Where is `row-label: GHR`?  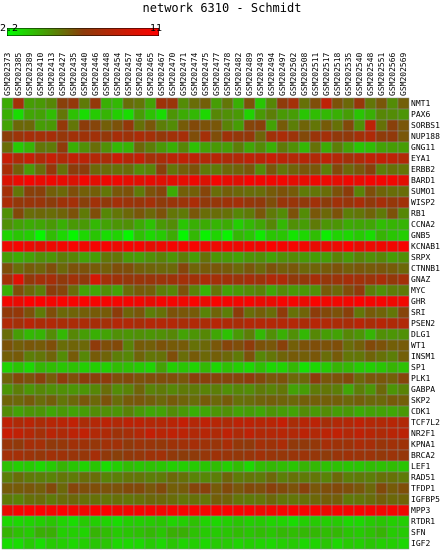
row-label: GHR is located at coordinates (418, 301).